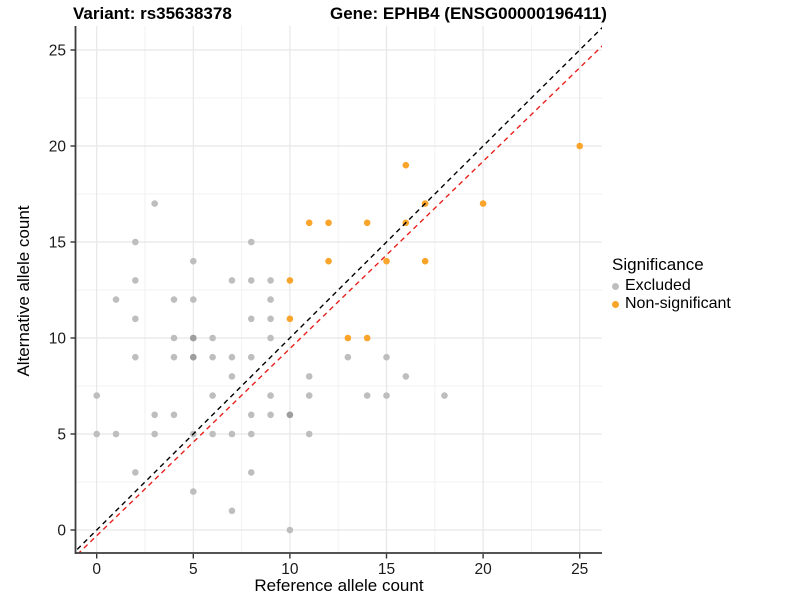  What do you see at coordinates (678, 303) in the screenshot?
I see `legend-item-label: Non-significant` at bounding box center [678, 303].